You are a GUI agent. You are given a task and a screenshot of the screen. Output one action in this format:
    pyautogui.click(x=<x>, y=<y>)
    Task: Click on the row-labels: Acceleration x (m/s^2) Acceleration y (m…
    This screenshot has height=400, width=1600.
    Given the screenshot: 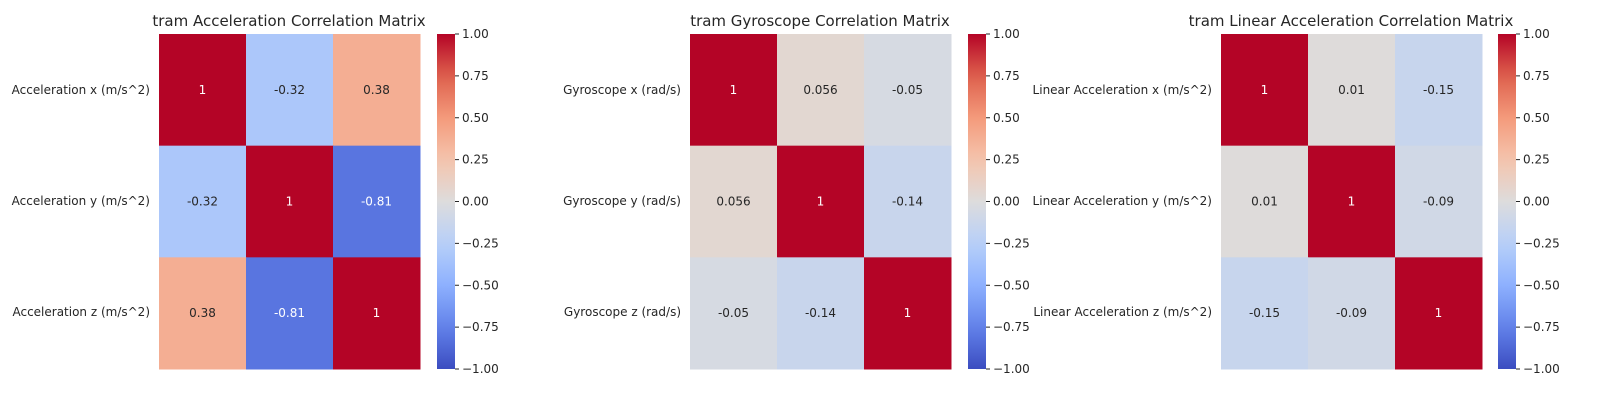 What is the action you would take?
    pyautogui.click(x=81, y=201)
    